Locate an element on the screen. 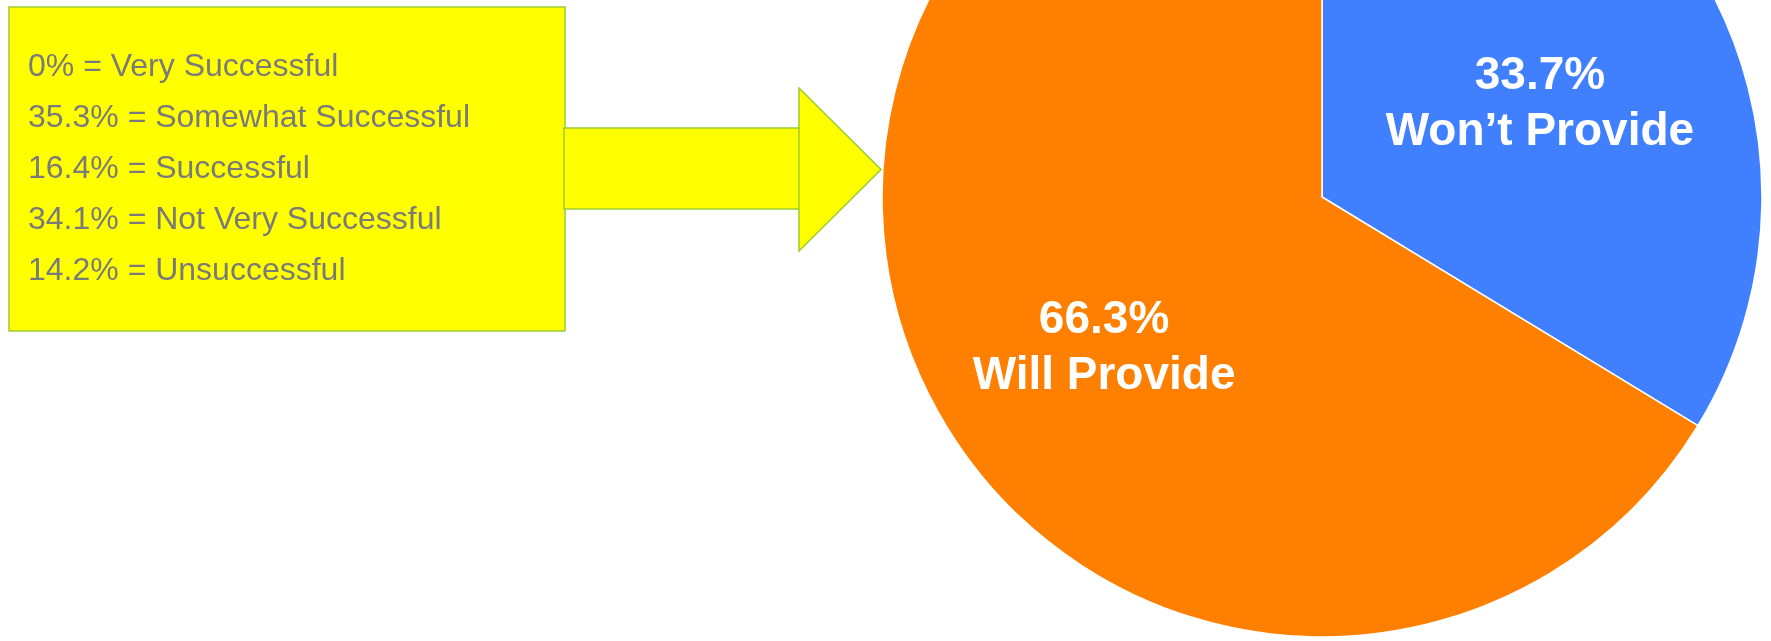 Image resolution: width=1771 pixels, height=641 pixels. text: 34.1% = Not Very Successful is located at coordinates (235, 218).